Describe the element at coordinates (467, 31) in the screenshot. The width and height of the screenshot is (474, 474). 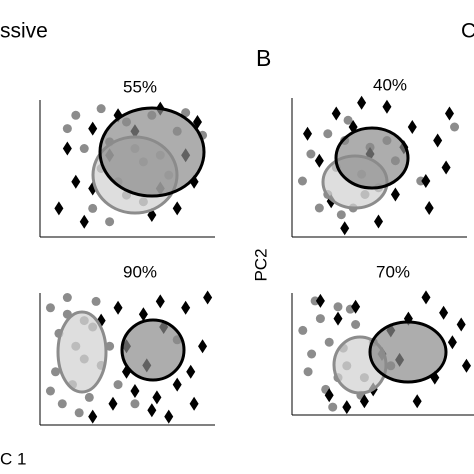
I see `panel-label: C` at that location.